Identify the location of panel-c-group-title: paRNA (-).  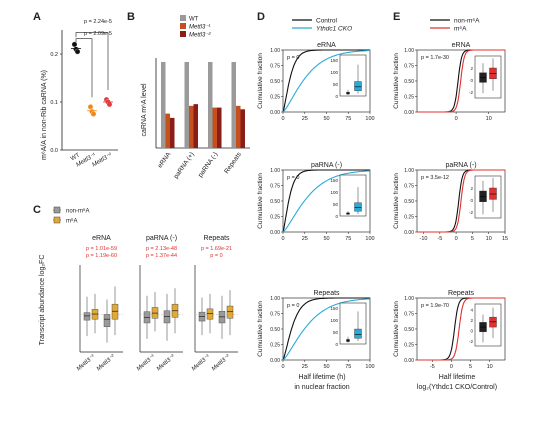
(161, 238).